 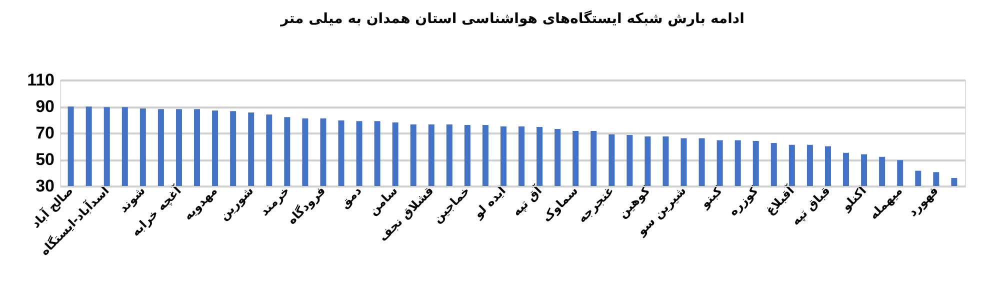 I want to click on chart-title: ادامه بارش شبکه ایستگاه‌های هواشناسی استان همدان به میلی متر, so click(x=512, y=18).